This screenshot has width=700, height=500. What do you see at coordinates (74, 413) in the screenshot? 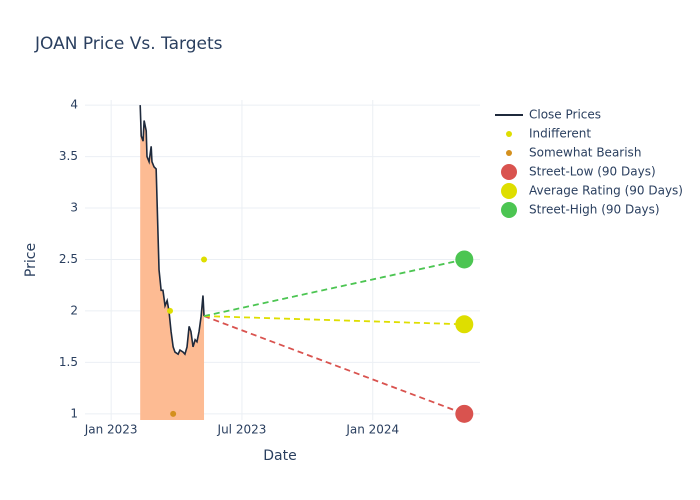
I see `y-tick-label: 1` at bounding box center [74, 413].